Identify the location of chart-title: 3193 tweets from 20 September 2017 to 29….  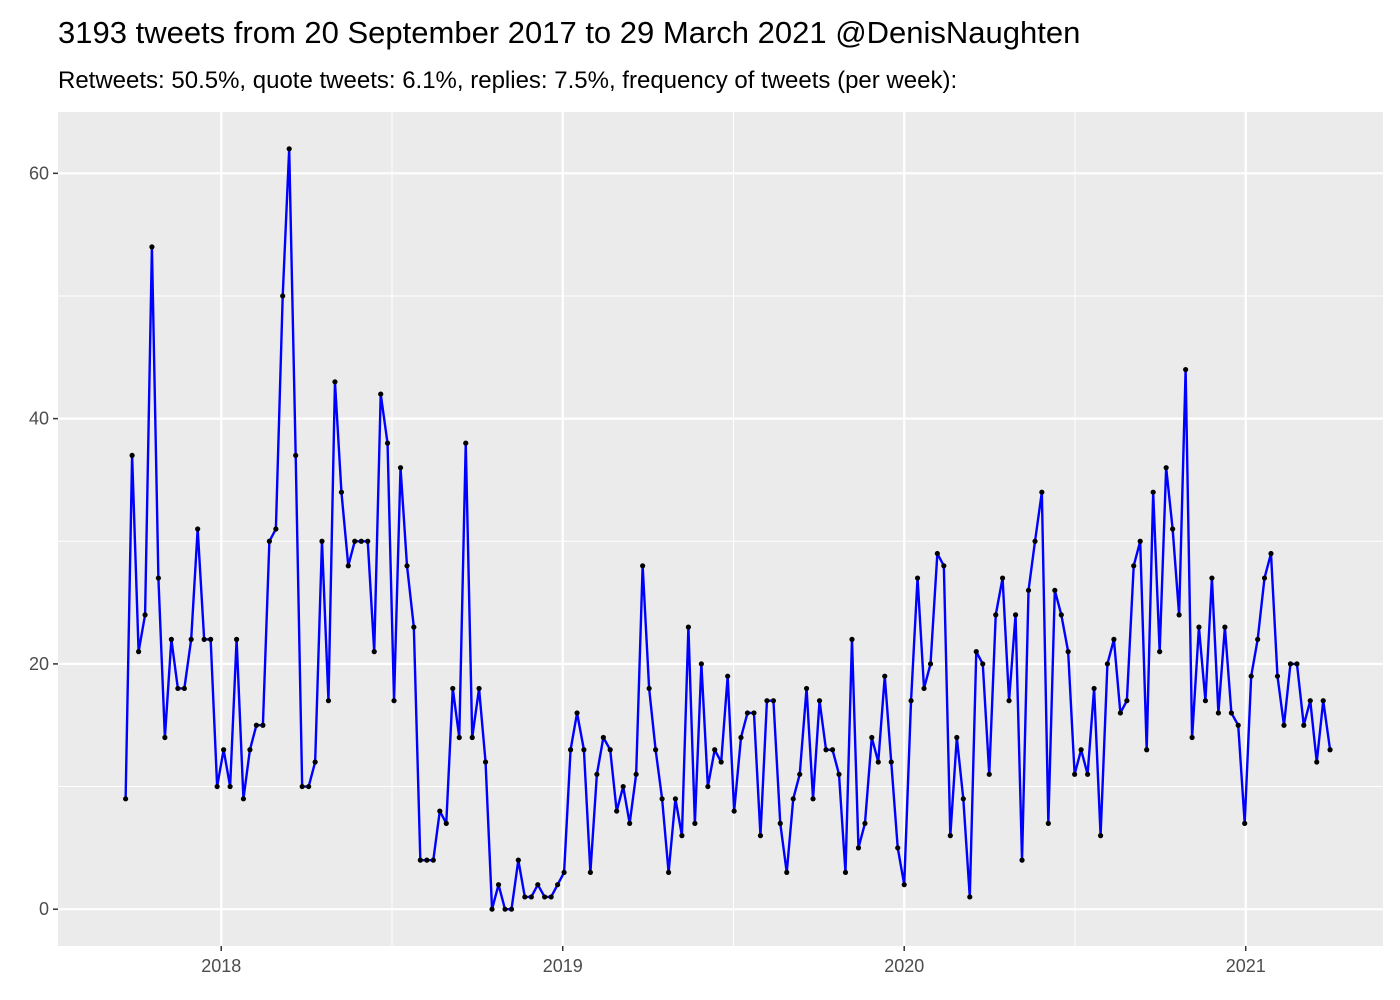
(569, 32).